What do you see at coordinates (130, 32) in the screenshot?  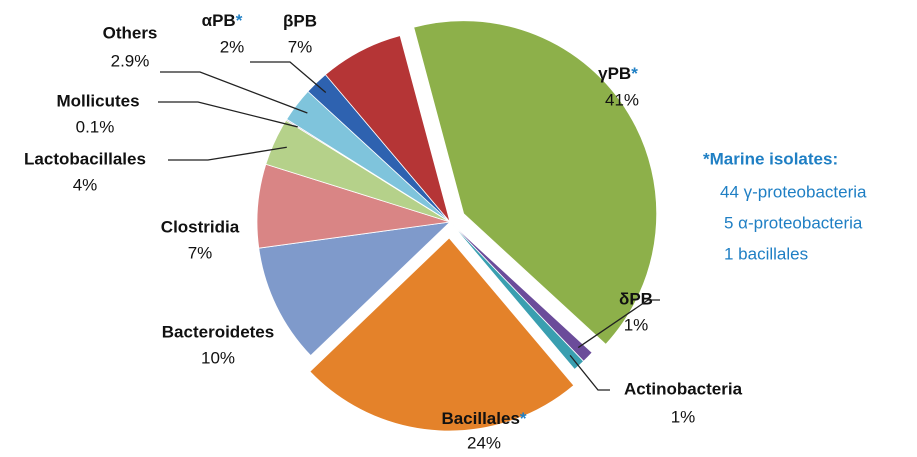 I see `slice-label: Others` at bounding box center [130, 32].